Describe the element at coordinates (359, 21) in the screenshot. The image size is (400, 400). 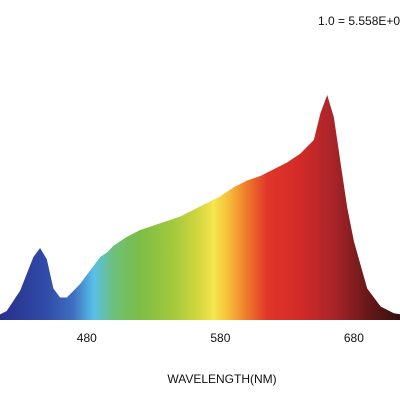
I see `scale-note: 1.0 = 5.558E+0` at that location.